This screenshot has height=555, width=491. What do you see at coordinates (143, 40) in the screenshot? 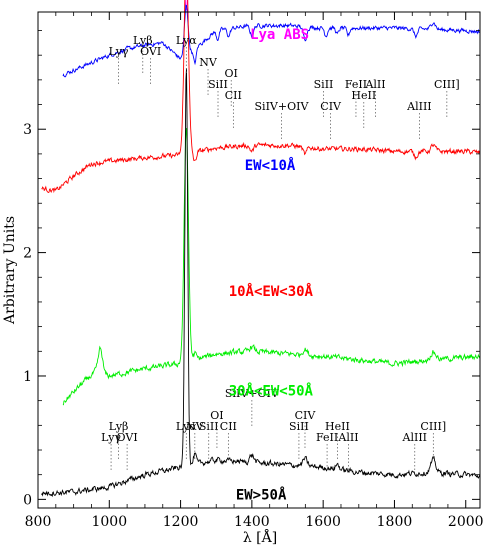
I see `top-line-id-label-1: Lyβ` at bounding box center [143, 40].